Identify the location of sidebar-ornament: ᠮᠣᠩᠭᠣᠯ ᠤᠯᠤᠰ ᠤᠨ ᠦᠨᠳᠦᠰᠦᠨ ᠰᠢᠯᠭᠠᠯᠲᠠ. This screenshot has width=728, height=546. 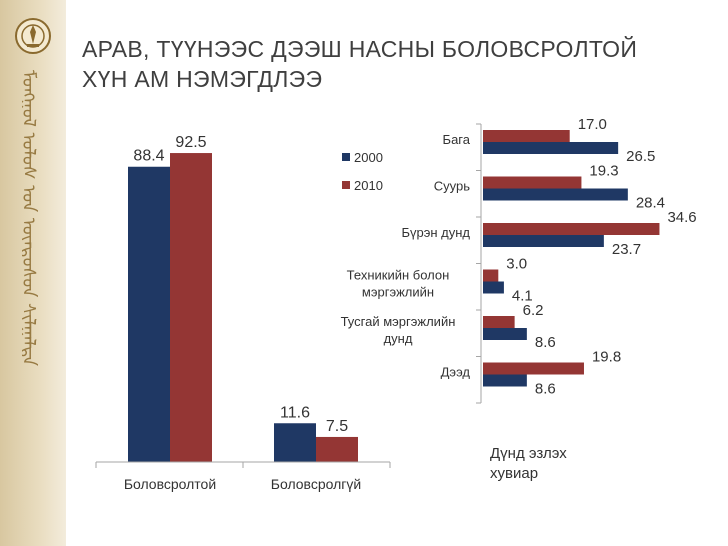
(33, 273).